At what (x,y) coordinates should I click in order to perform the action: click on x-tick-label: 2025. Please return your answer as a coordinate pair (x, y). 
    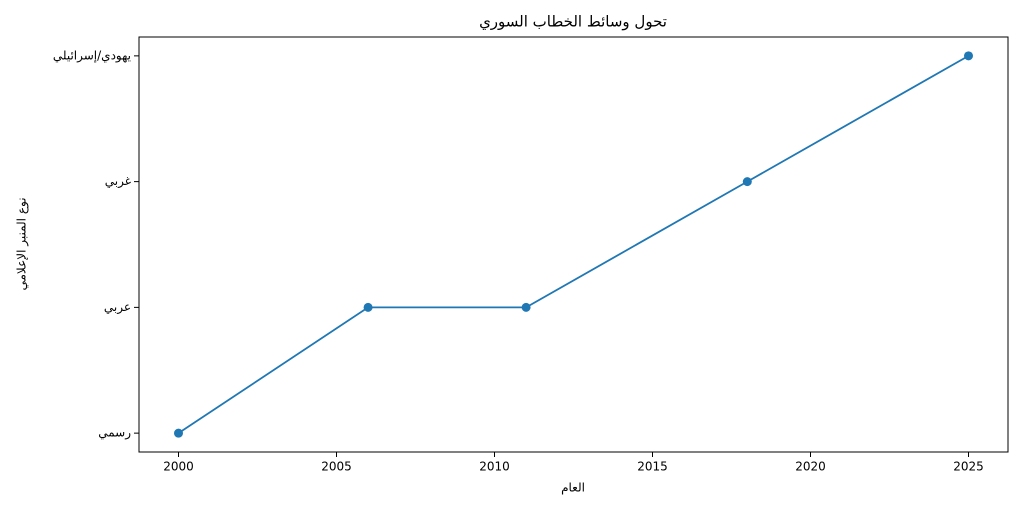
    Looking at the image, I should click on (968, 467).